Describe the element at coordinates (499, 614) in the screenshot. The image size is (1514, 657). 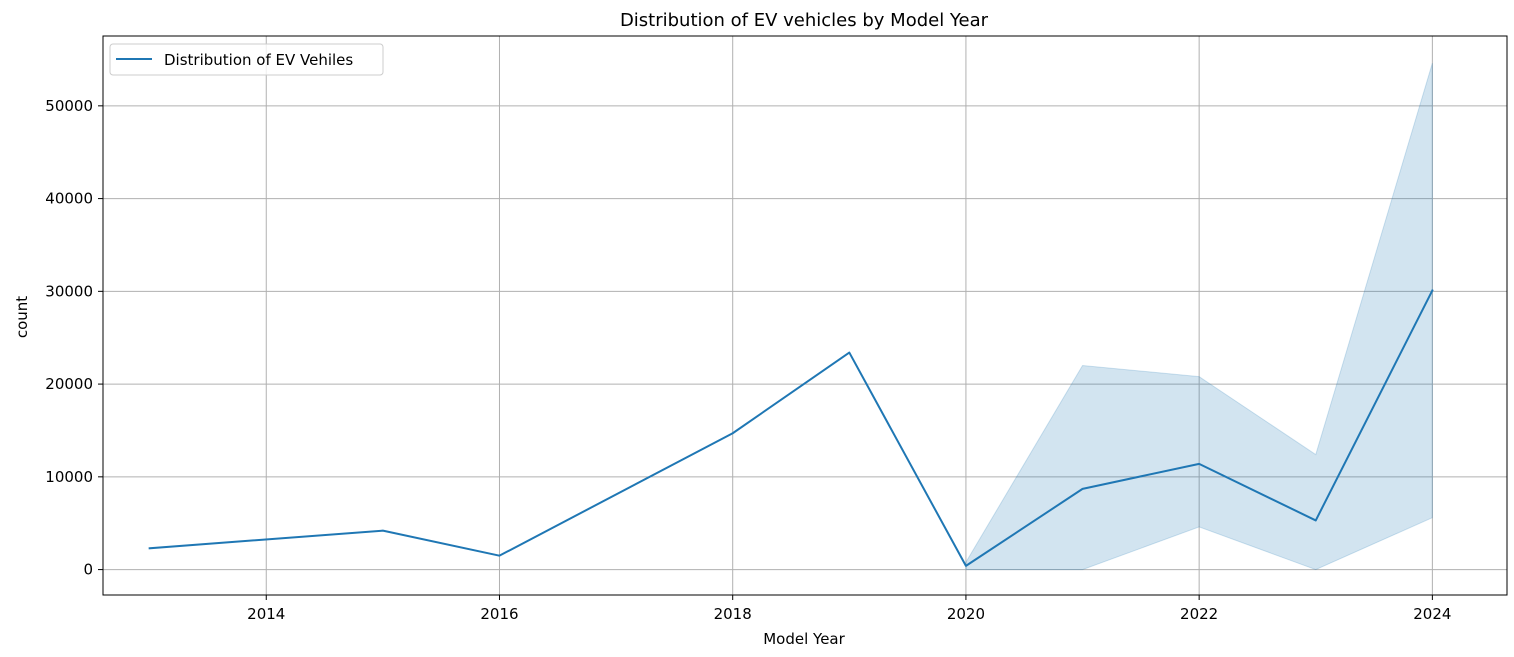
I see `x-tick-label: 2016` at that location.